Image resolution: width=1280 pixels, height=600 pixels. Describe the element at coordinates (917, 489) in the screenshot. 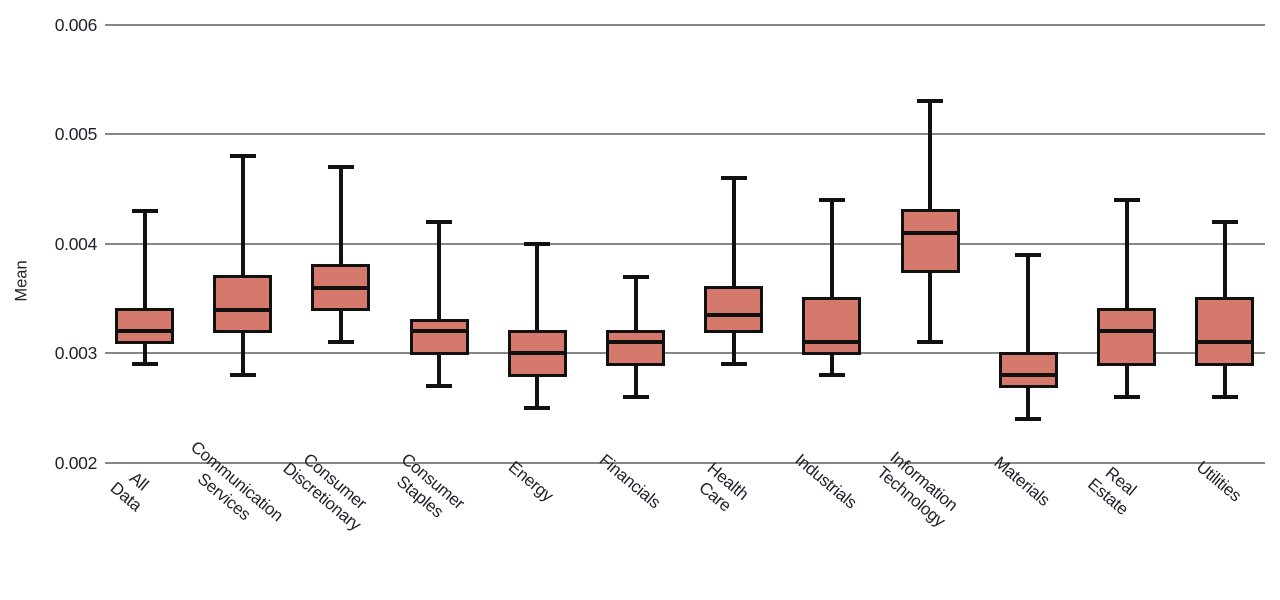

I see `x-tick-label: Information Technology` at that location.